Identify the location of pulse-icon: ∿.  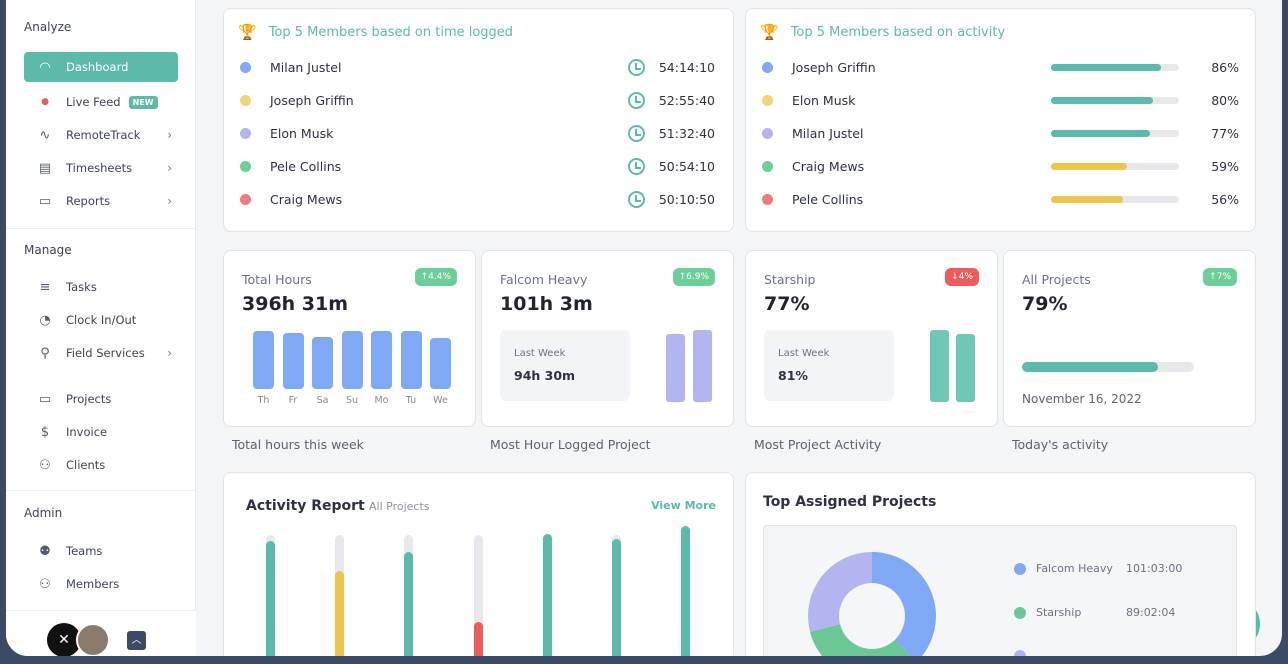
(45, 135).